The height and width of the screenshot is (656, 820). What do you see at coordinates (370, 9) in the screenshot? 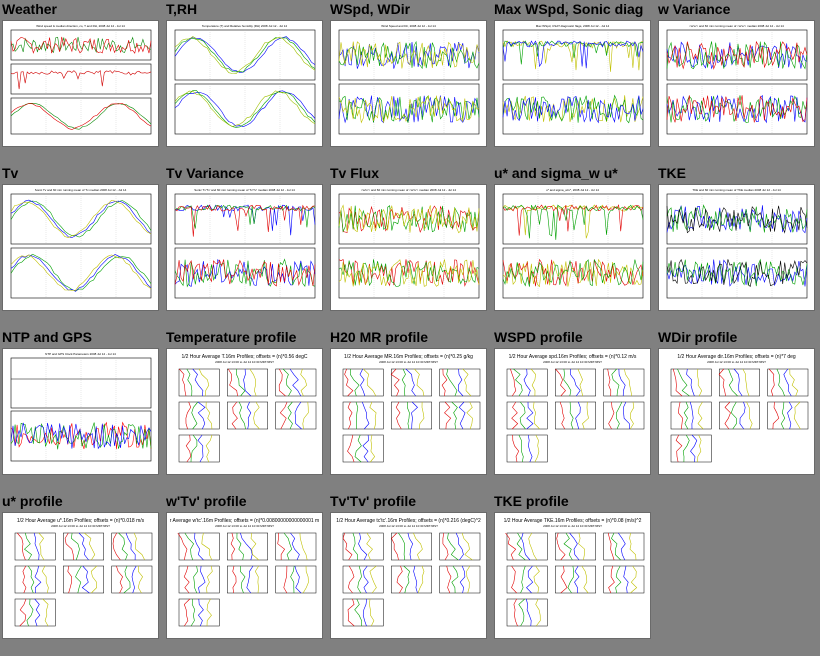
I see `plot-title-link: WSpd, WDir` at bounding box center [370, 9].